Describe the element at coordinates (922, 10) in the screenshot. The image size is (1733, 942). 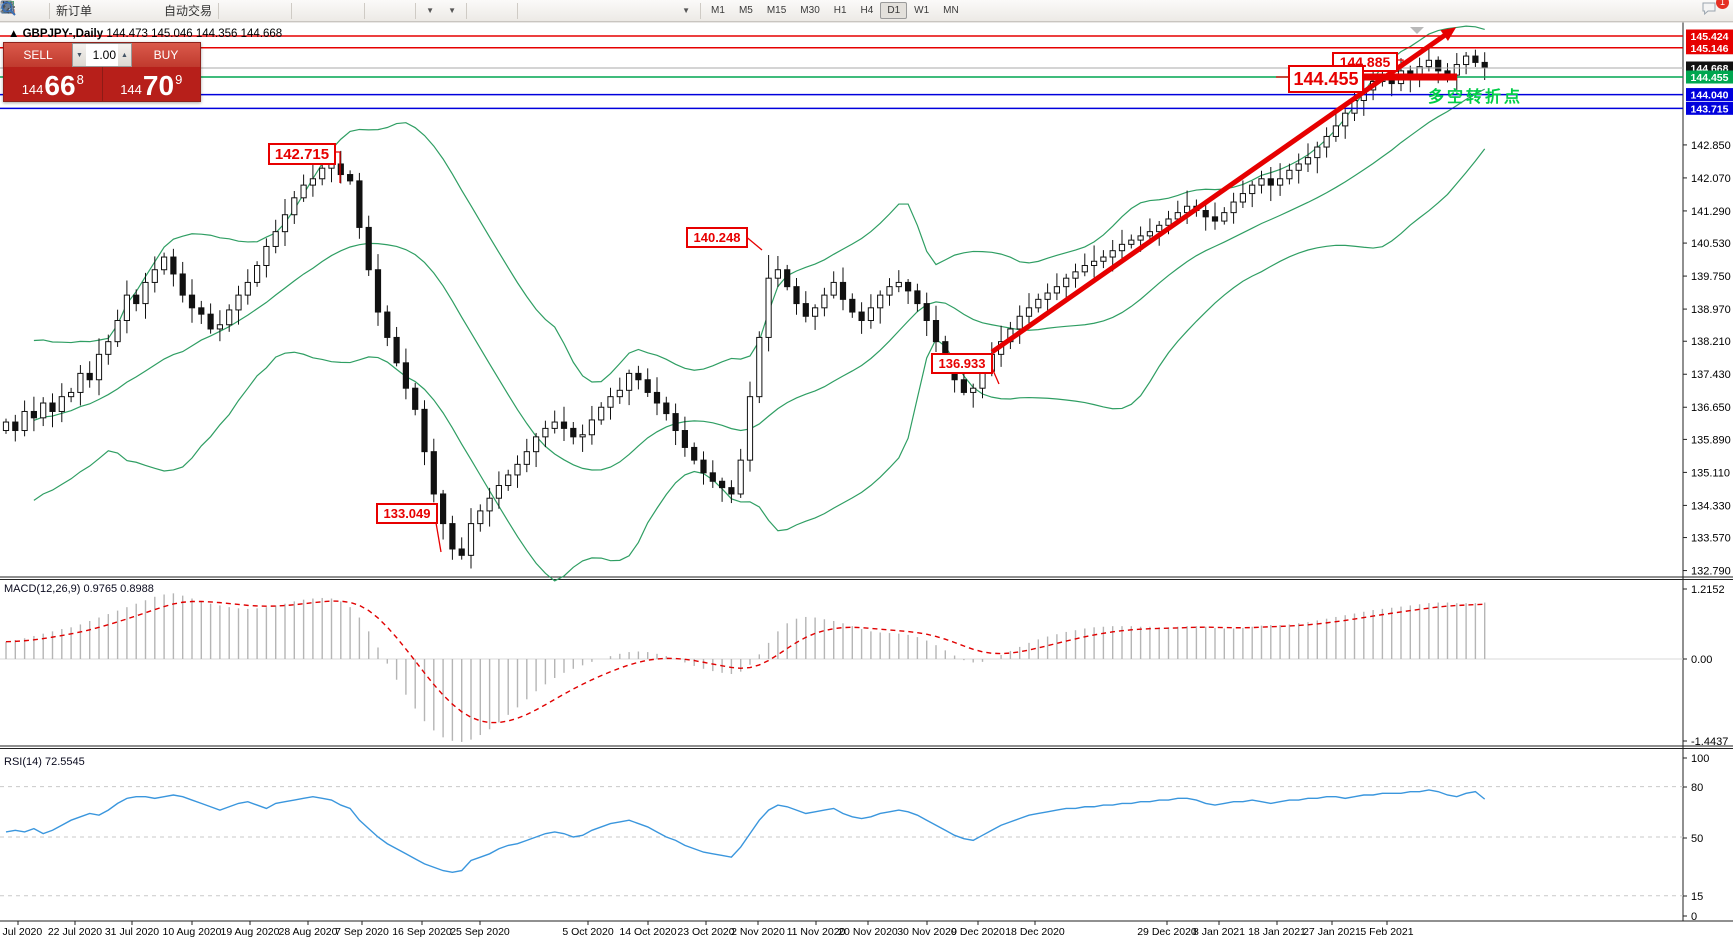
I see `timeframe-w1: W1` at that location.